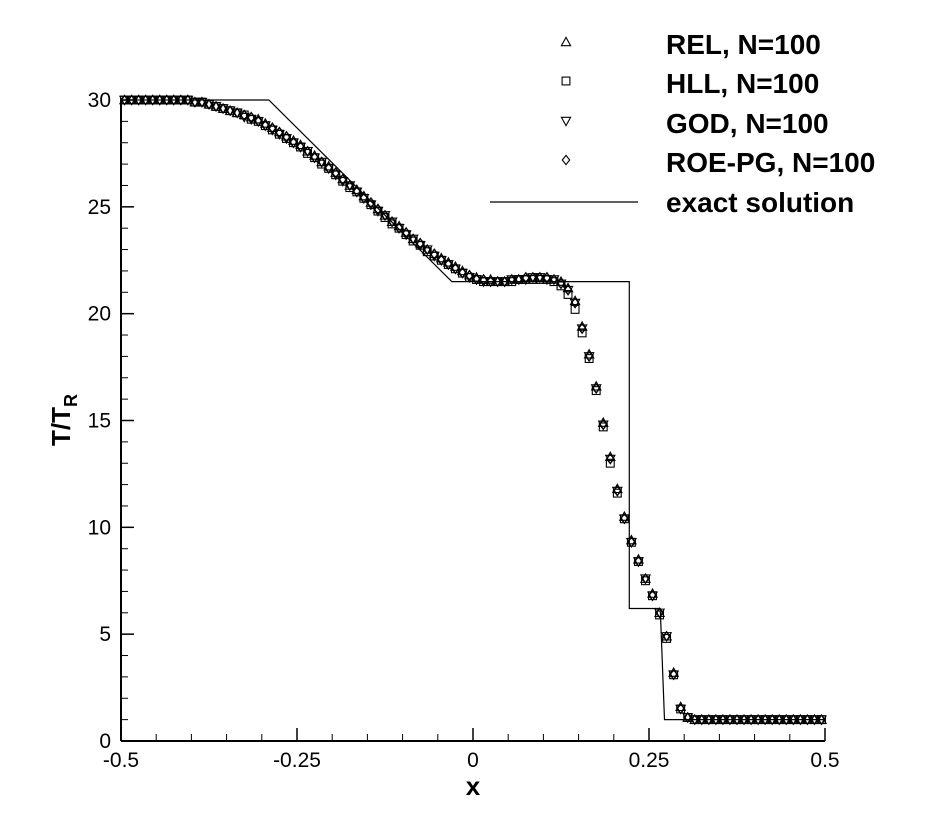 The height and width of the screenshot is (833, 937). What do you see at coordinates (742, 83) in the screenshot?
I see `legend-label: HLL, N=100` at bounding box center [742, 83].